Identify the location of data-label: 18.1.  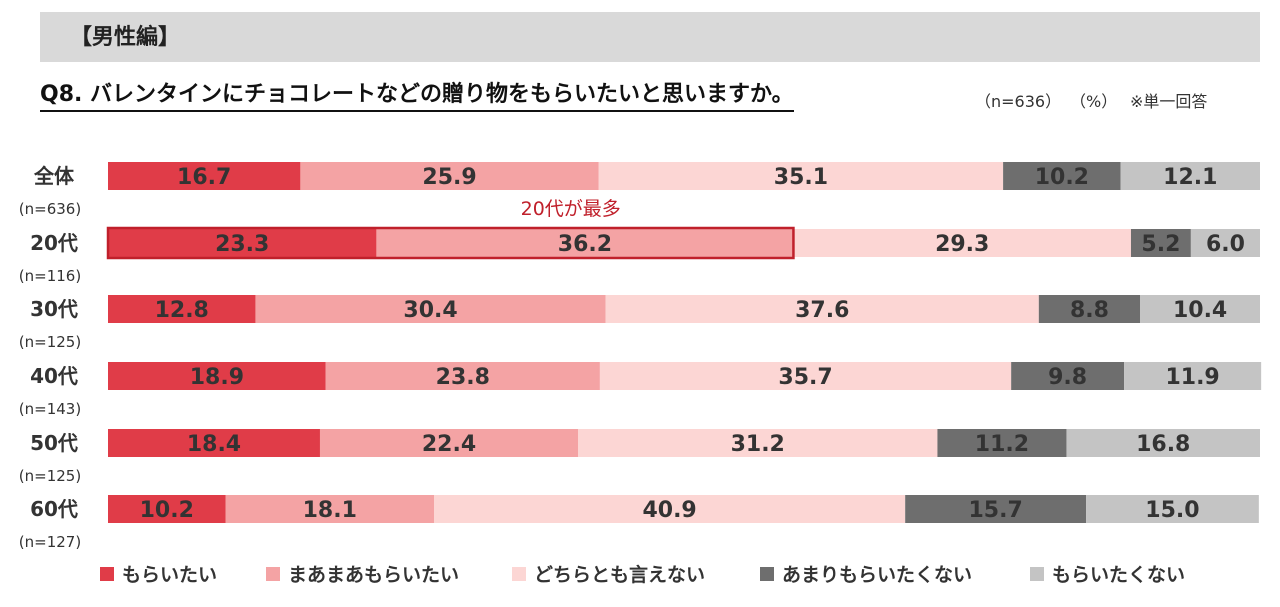
(330, 510).